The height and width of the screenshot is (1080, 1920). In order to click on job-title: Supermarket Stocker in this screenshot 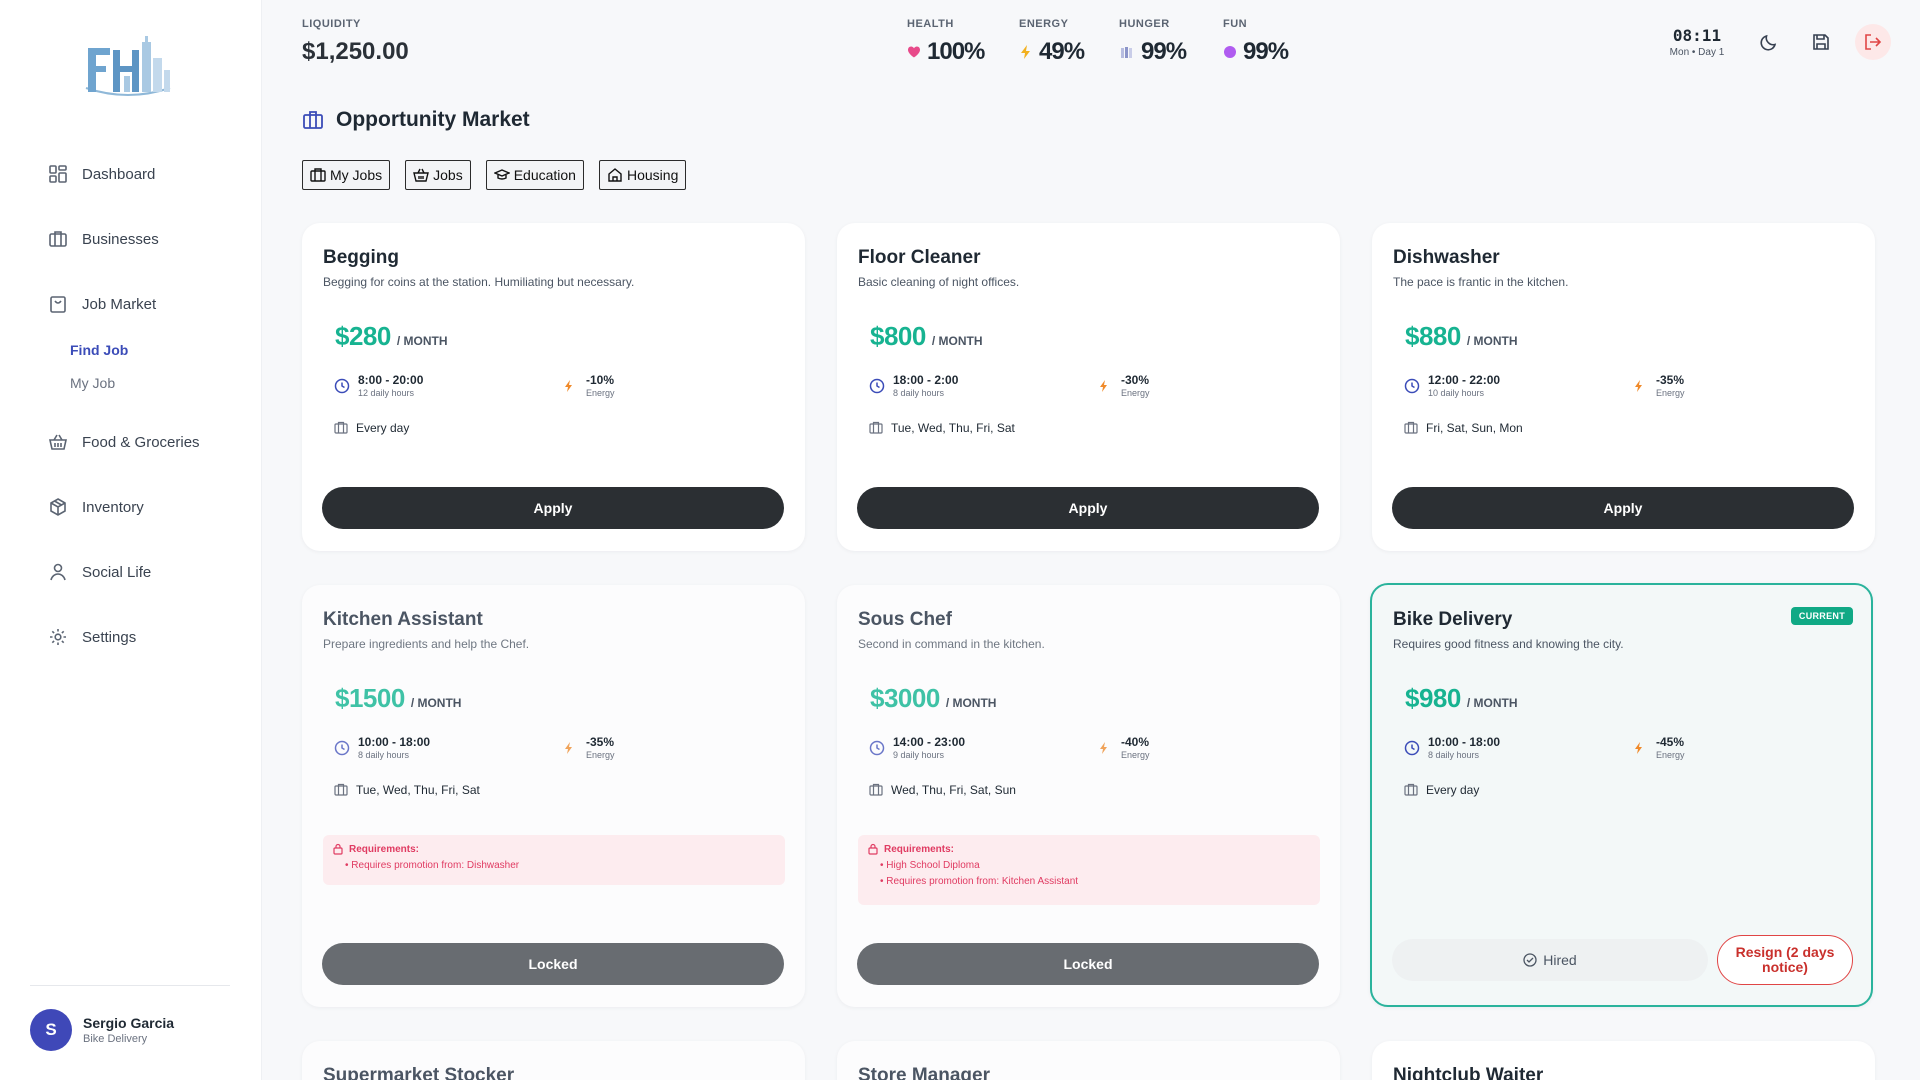, I will do `click(419, 1072)`.